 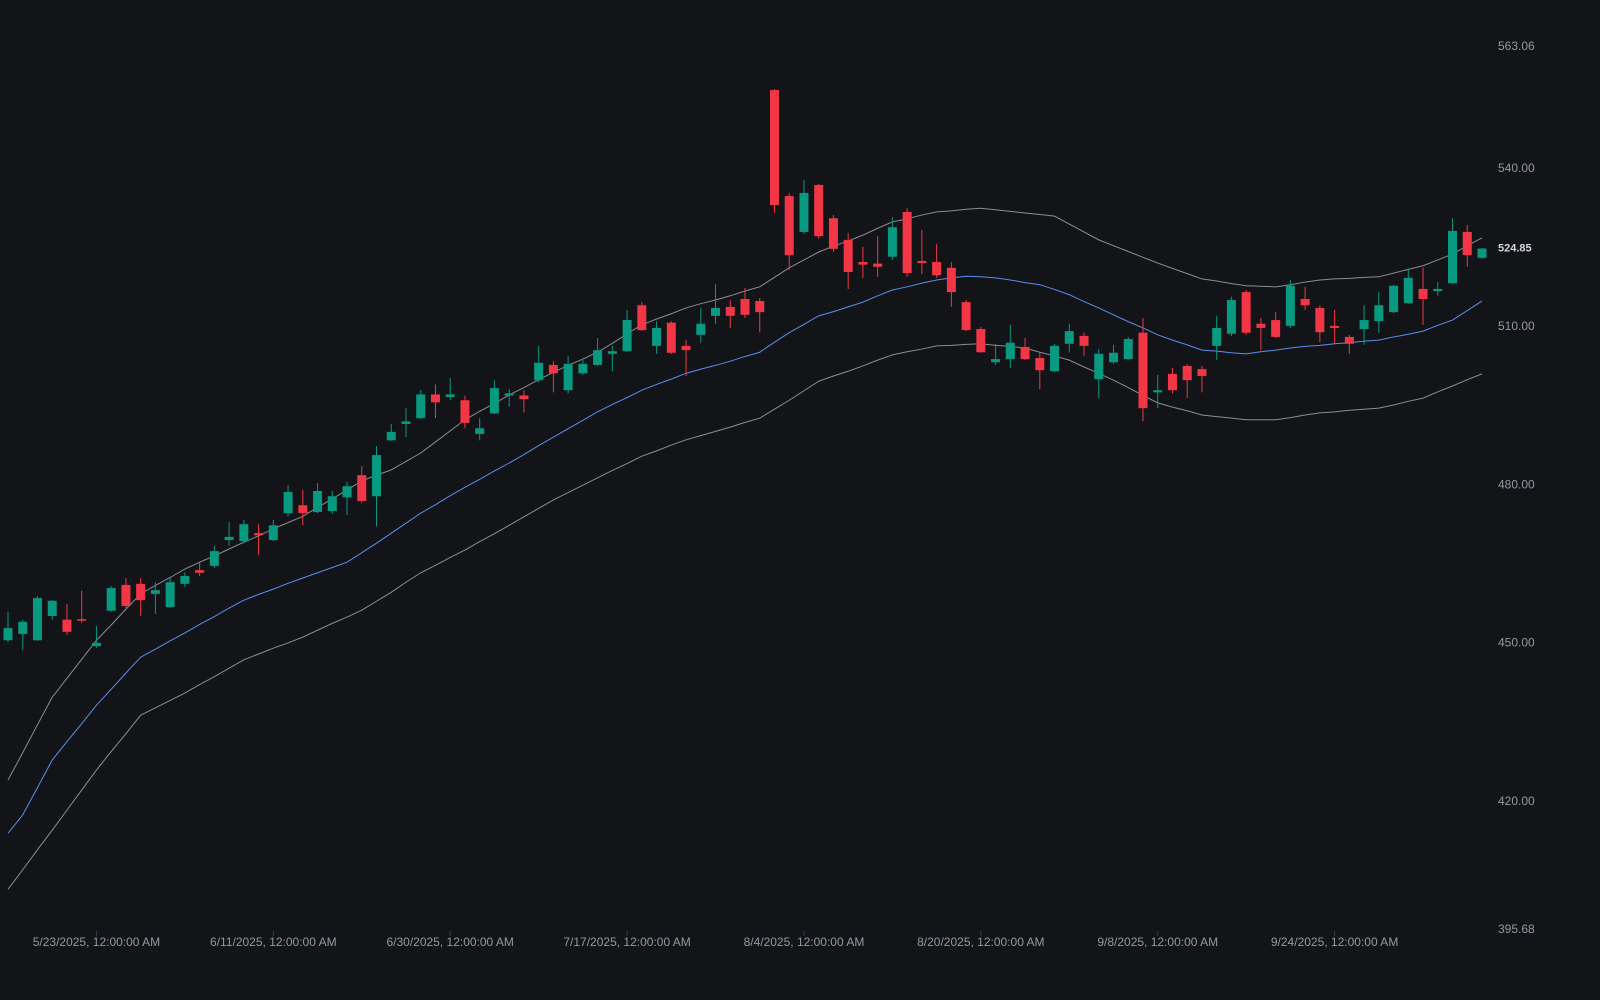 What do you see at coordinates (1516, 326) in the screenshot?
I see `y-tick-label: 510.00` at bounding box center [1516, 326].